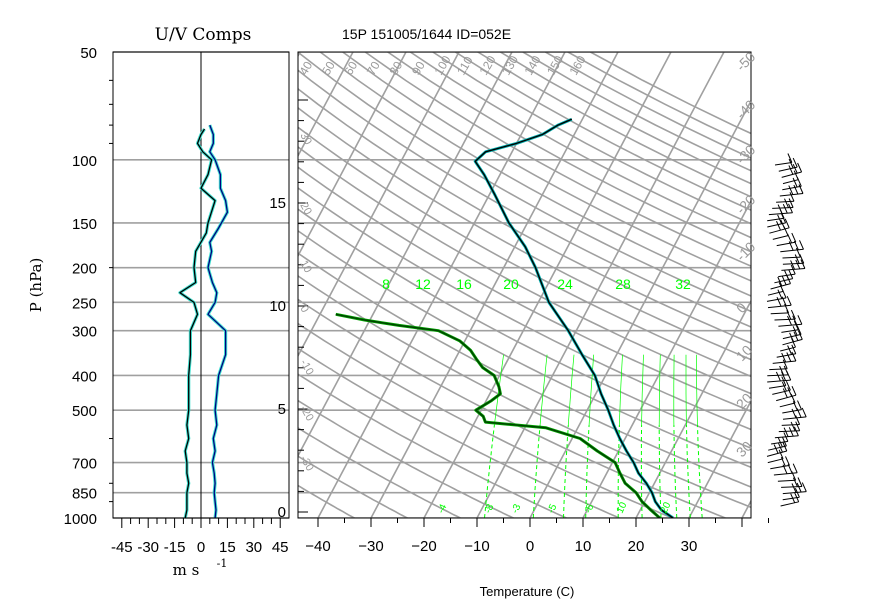 This screenshot has height=600, width=887. Describe the element at coordinates (84, 161) in the screenshot. I see `pressure-tick-label: 100` at that location.